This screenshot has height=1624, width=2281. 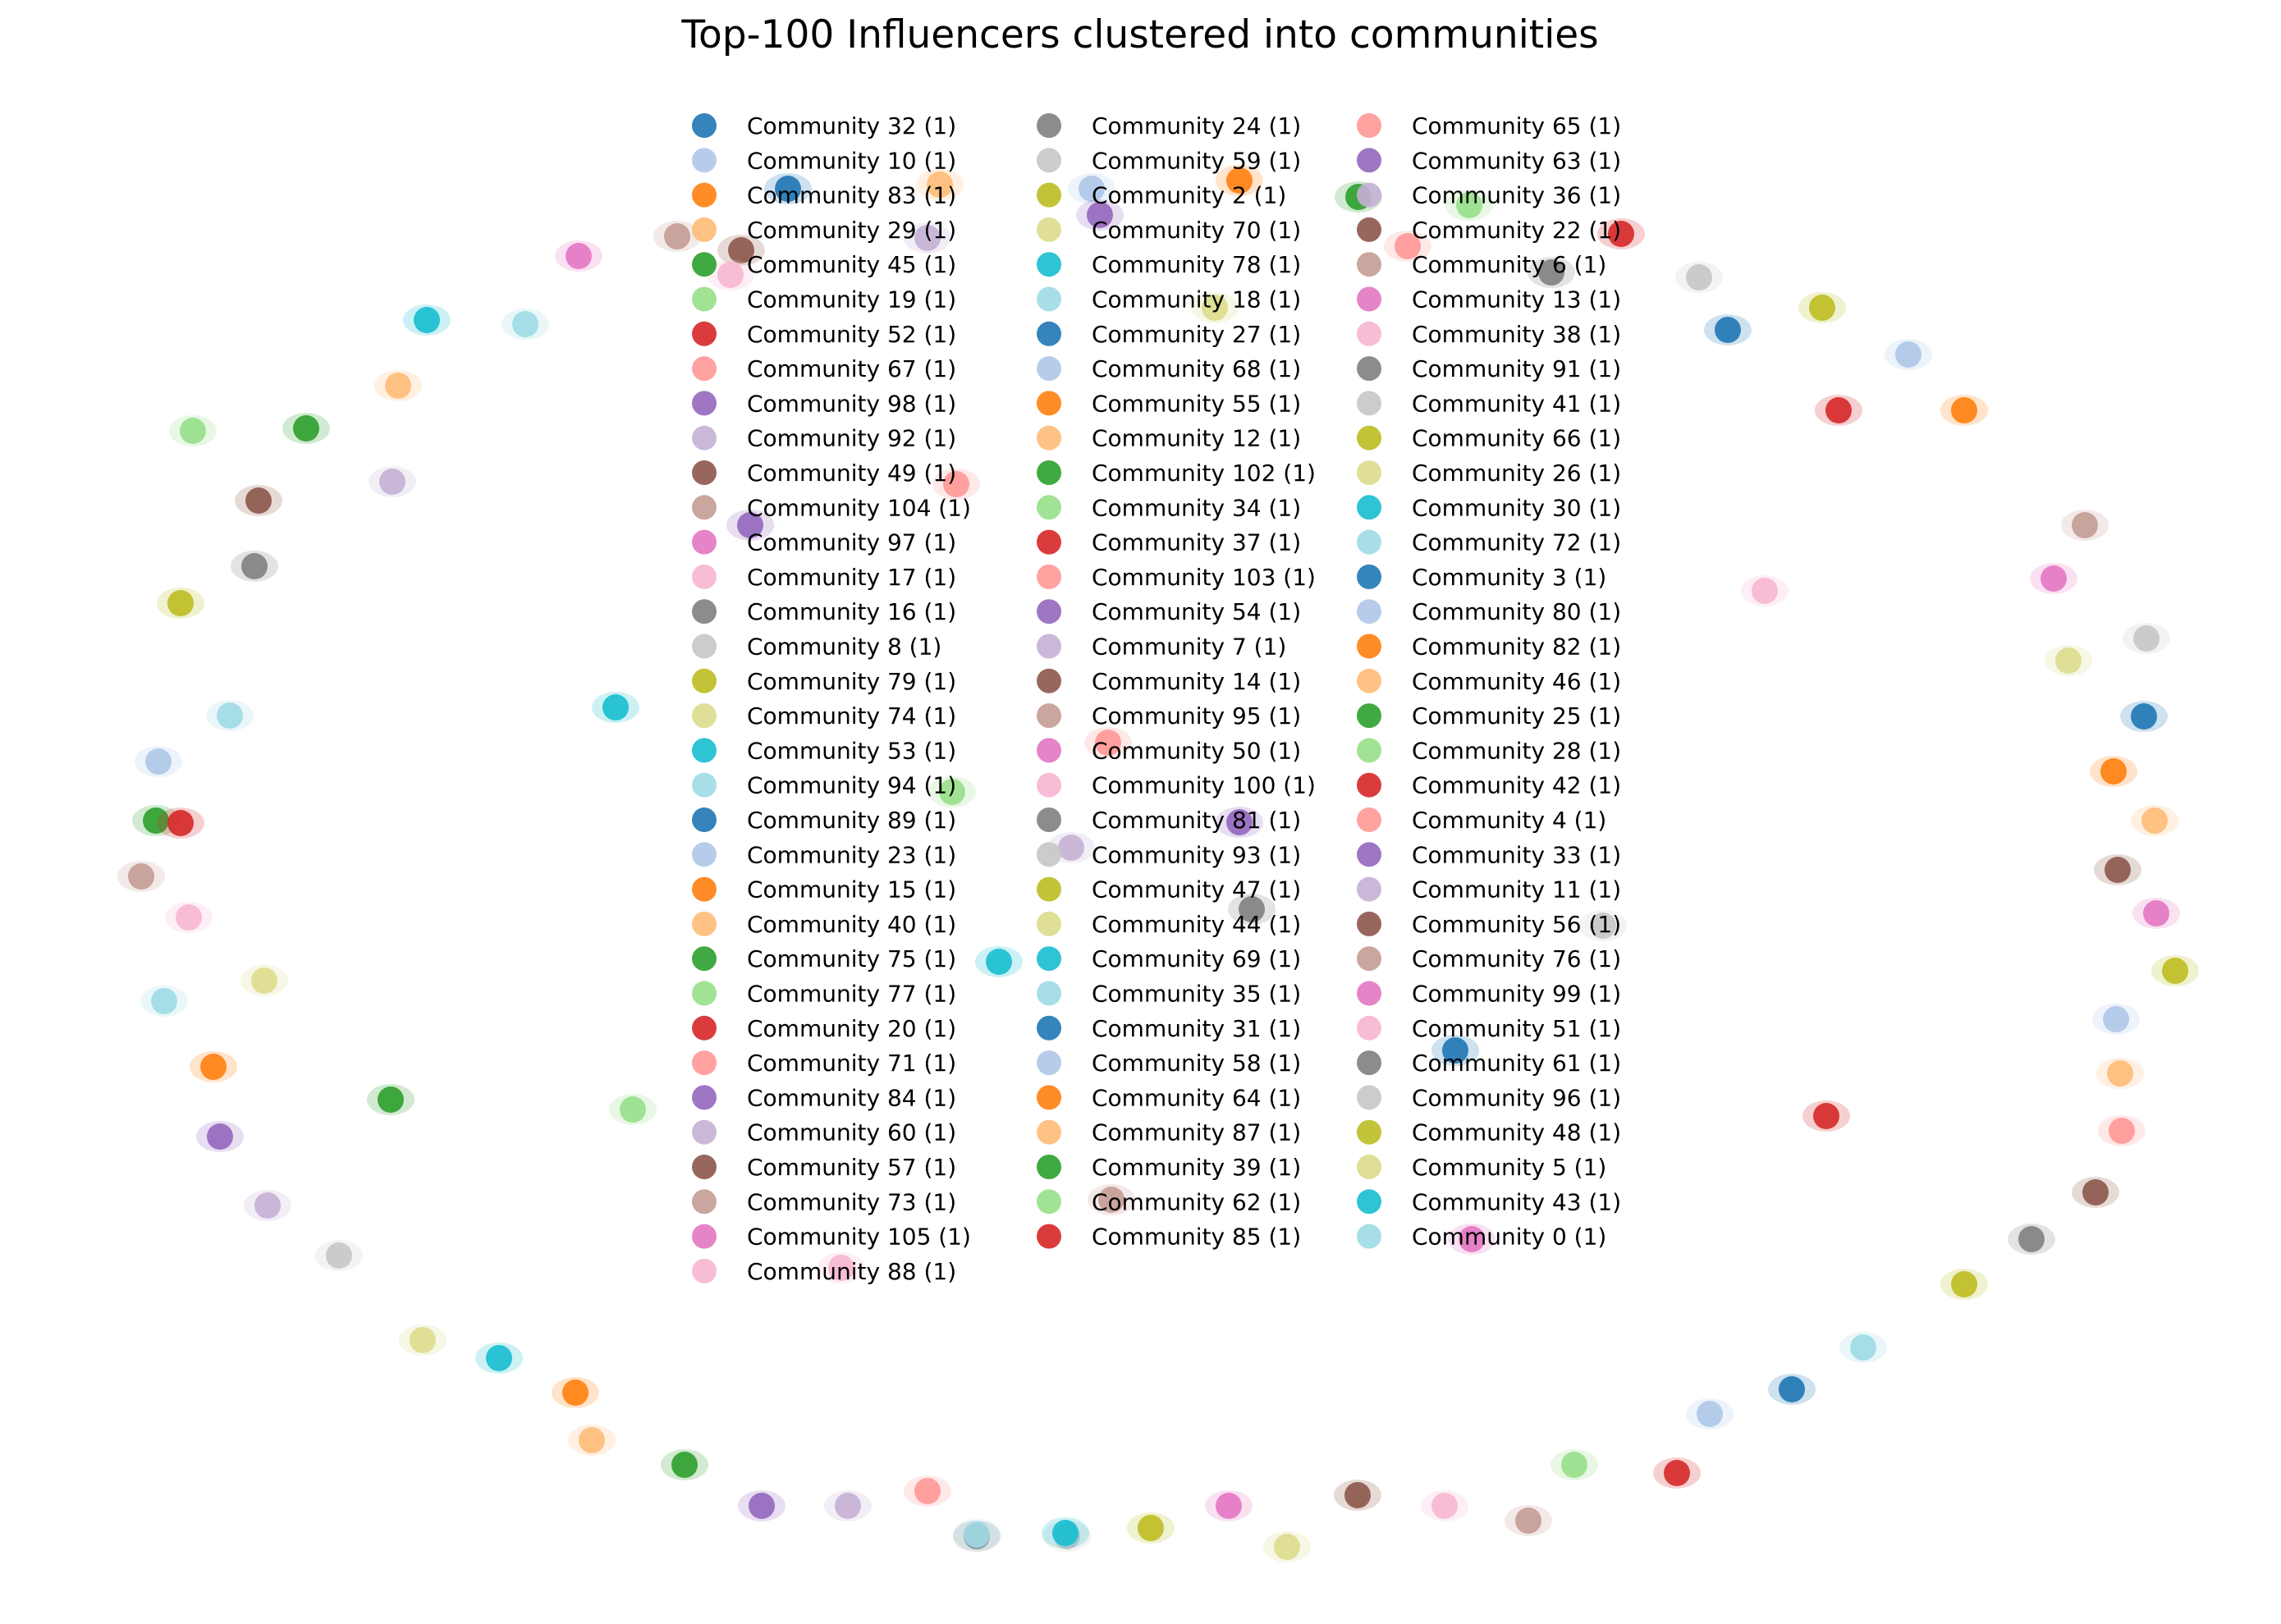 What do you see at coordinates (1196, 1063) in the screenshot?
I see `legend-label: Community 58 (1)` at bounding box center [1196, 1063].